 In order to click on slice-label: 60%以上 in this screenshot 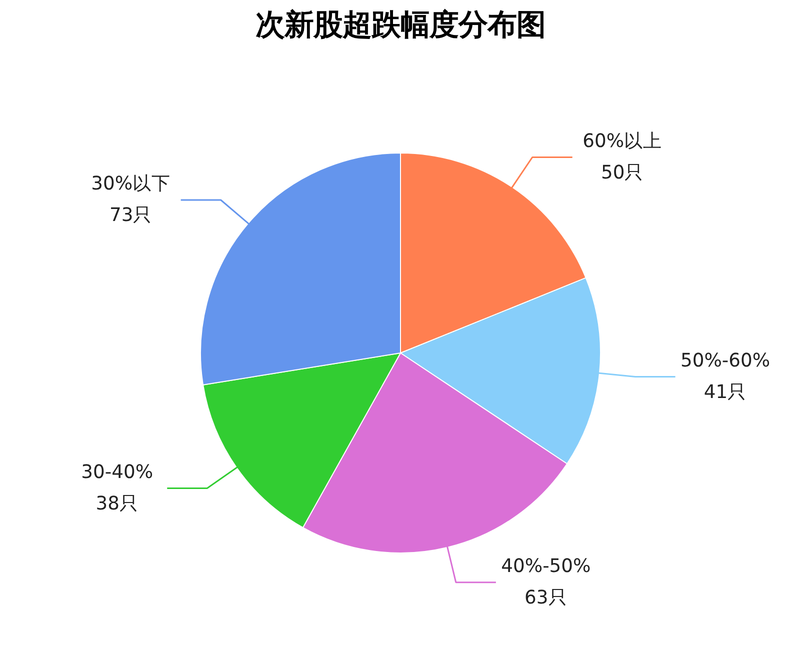, I will do `click(622, 141)`.